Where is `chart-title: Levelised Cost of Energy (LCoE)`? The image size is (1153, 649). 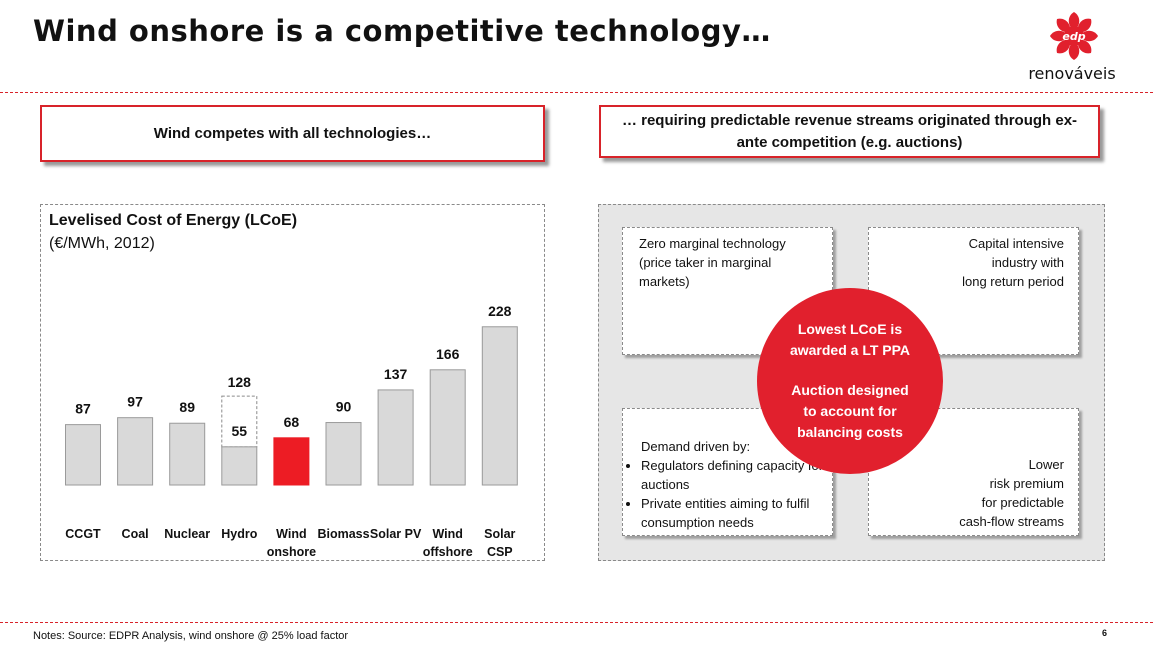
chart-title: Levelised Cost of Energy (LCoE) is located at coordinates (173, 220).